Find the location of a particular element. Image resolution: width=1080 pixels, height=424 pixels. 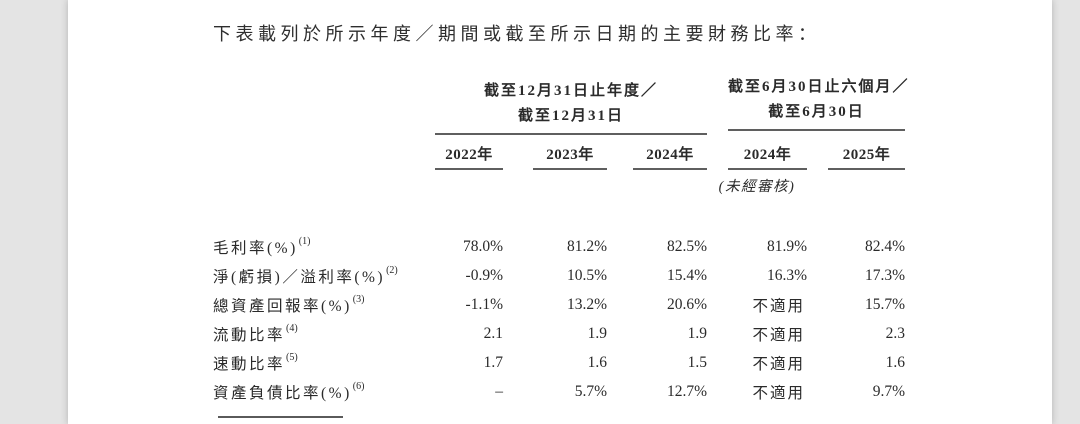

year-header-2024-interim: 2024年 is located at coordinates (757, 152).